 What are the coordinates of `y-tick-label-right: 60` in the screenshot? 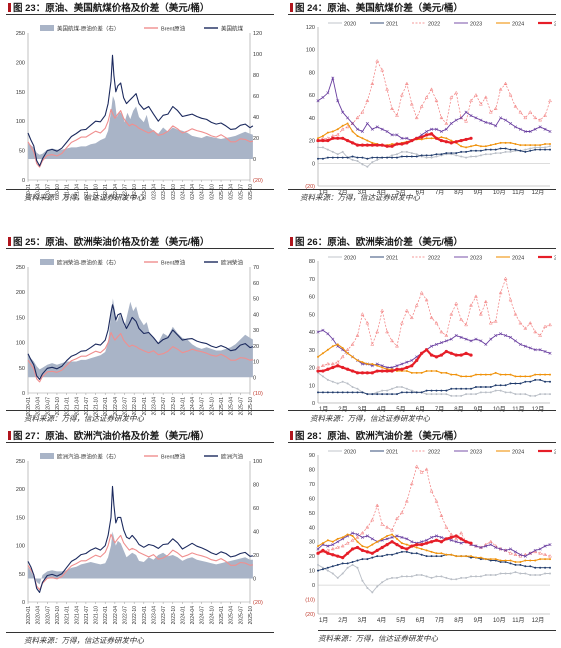 It's located at (256, 509).